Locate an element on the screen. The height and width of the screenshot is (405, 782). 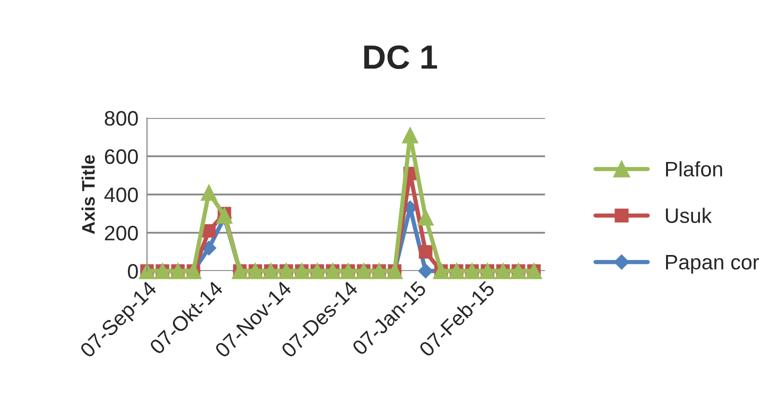
y-tick-label: 400 is located at coordinates (121, 195).